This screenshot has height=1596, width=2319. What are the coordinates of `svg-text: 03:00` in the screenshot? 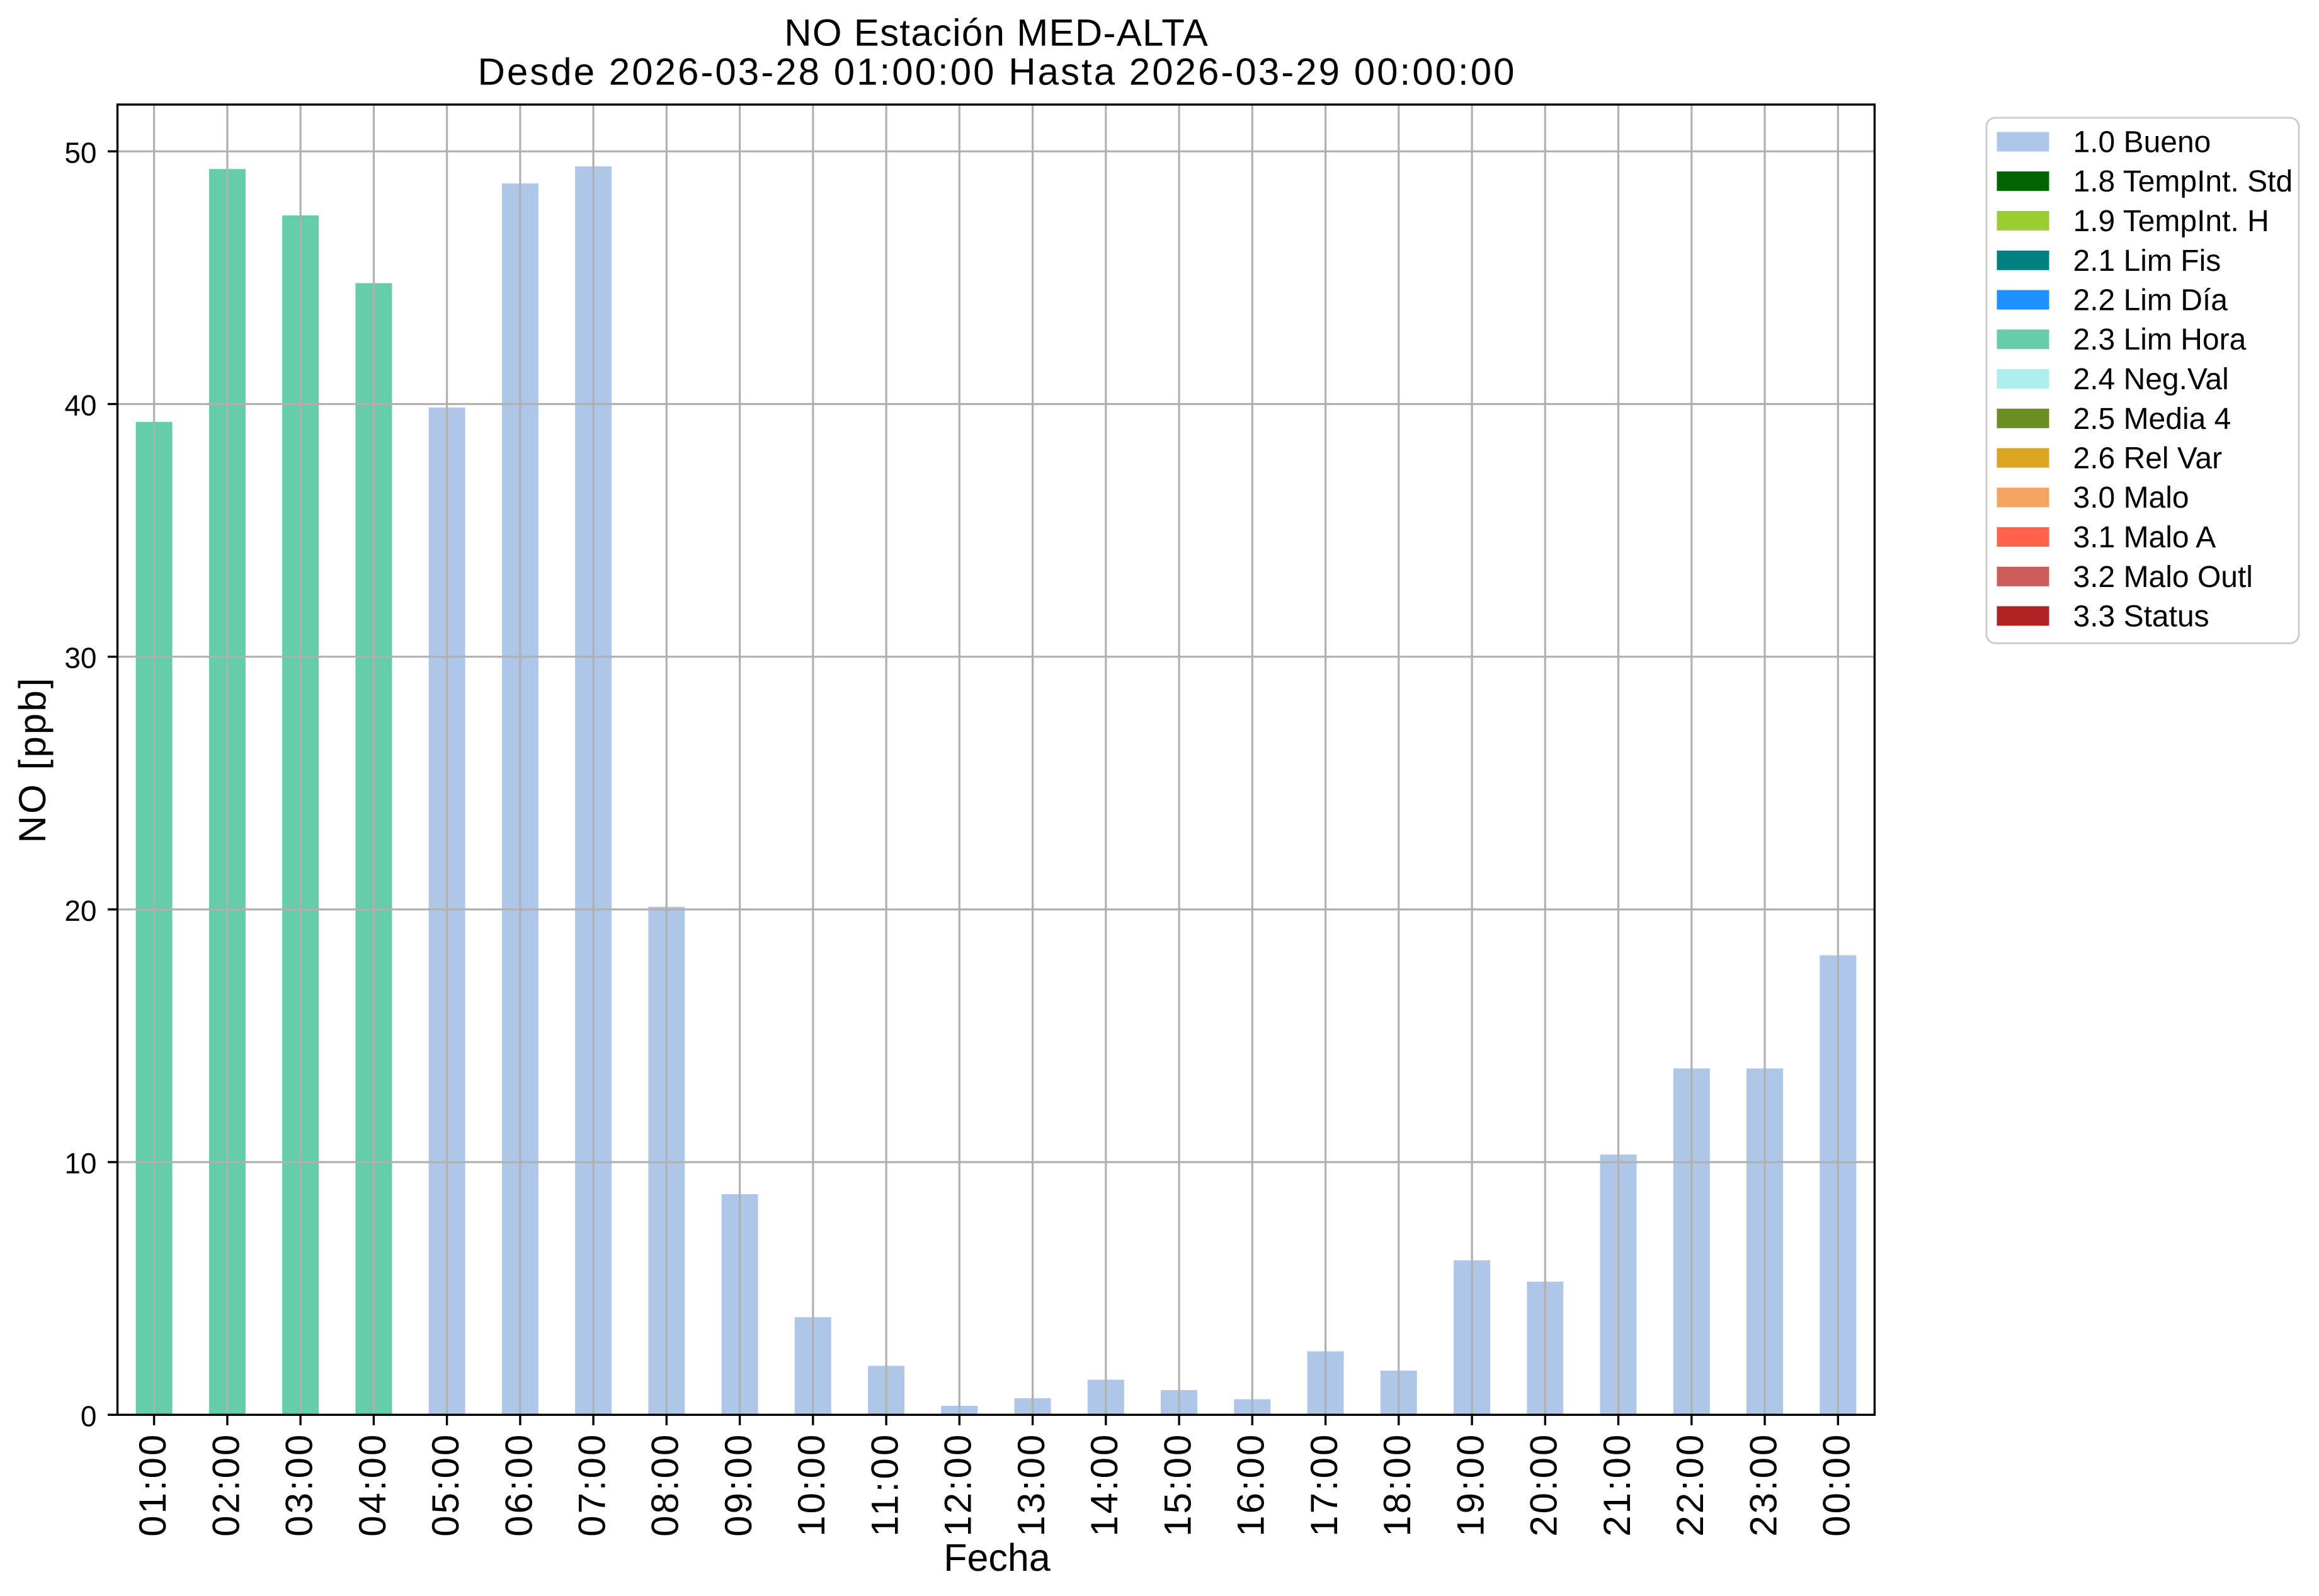 It's located at (299, 1486).